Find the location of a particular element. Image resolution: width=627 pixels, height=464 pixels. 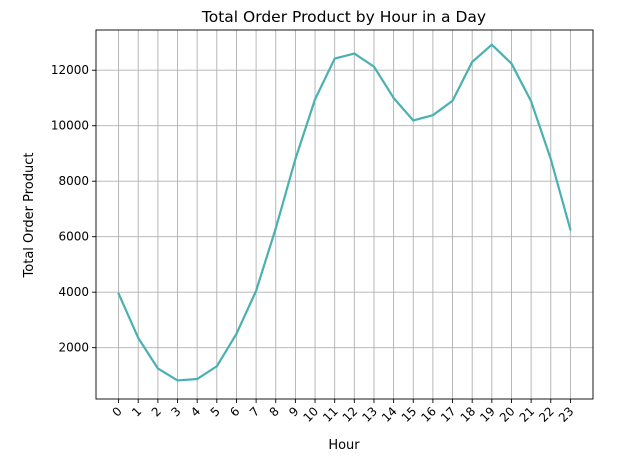

y-tick-label: 8000 is located at coordinates (73, 181).